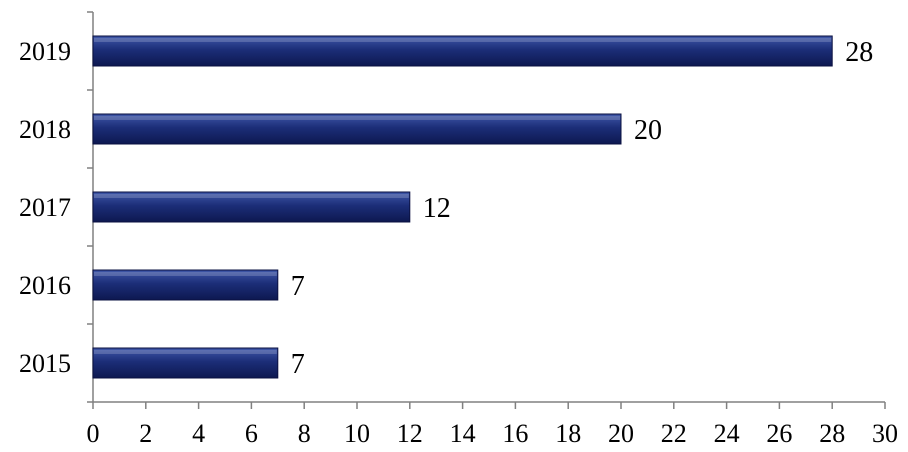  Describe the element at coordinates (437, 208) in the screenshot. I see `data-label-2017: 12` at that location.